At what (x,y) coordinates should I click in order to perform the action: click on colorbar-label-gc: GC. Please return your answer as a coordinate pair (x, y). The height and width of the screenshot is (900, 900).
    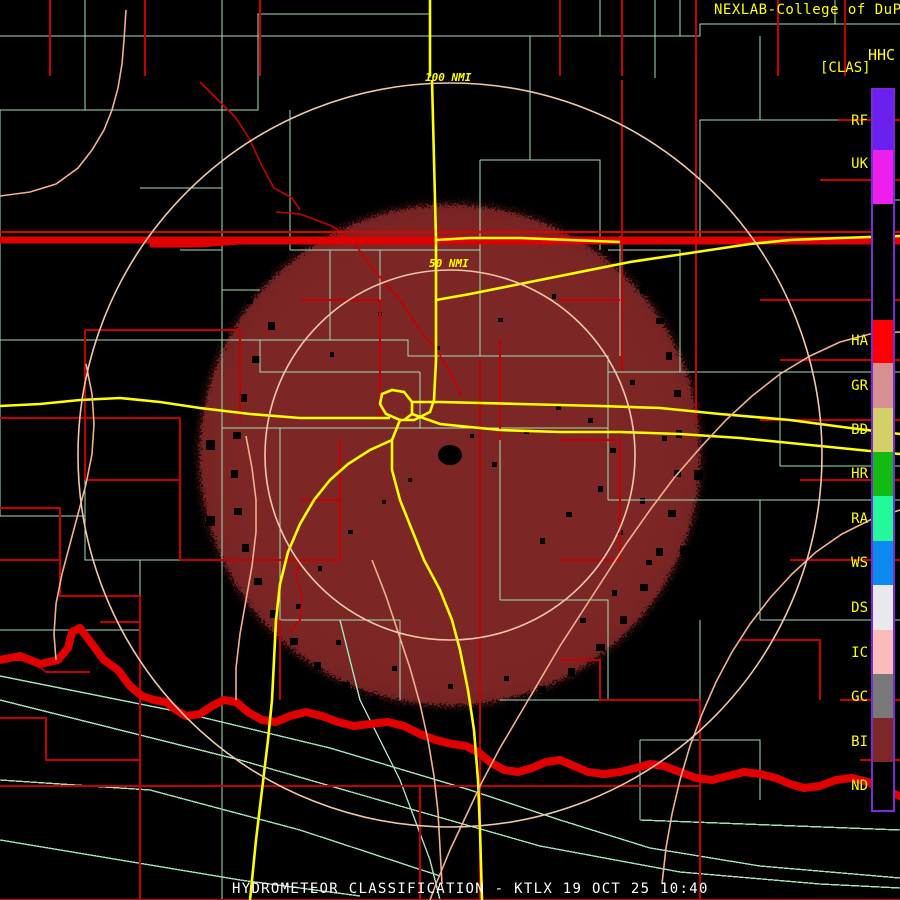
    Looking at the image, I should click on (859, 697).